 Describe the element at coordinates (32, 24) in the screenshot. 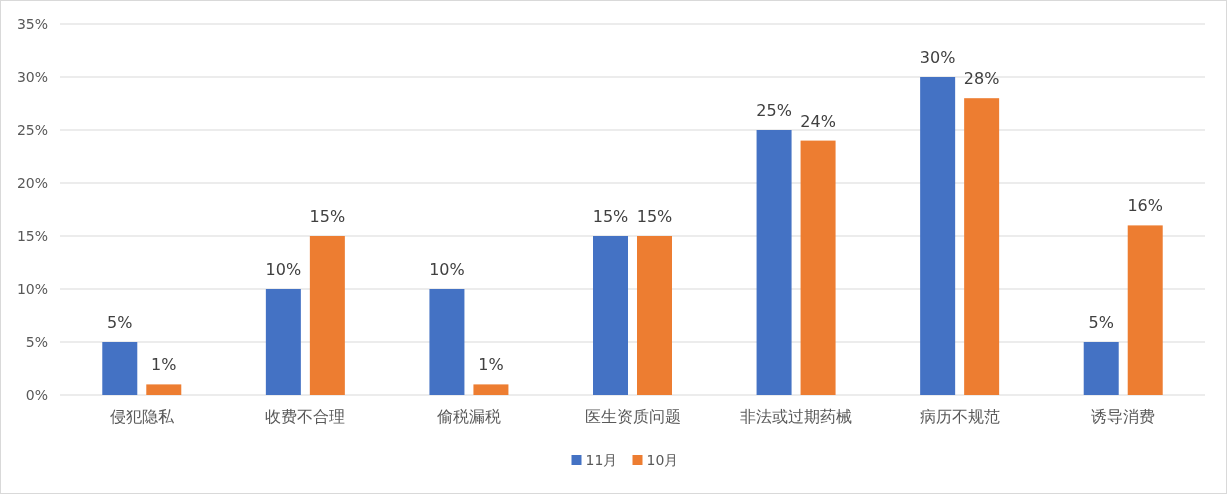

I see `y-tick-label: 35%` at that location.